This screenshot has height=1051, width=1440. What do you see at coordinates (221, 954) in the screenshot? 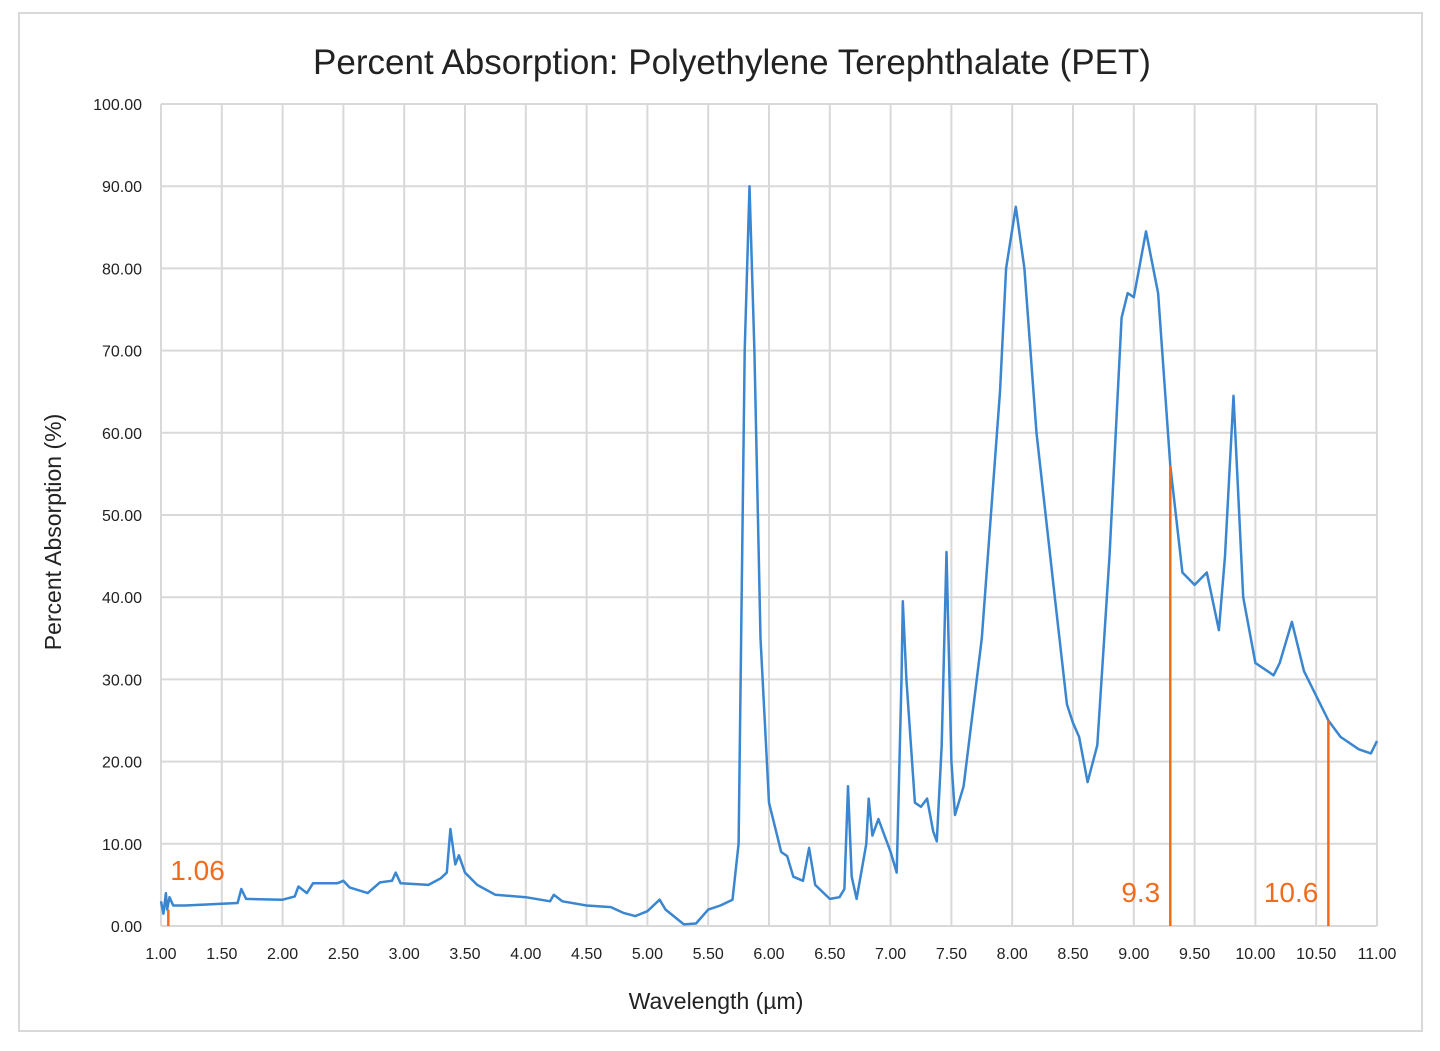
I see `x-tick-label: 1.50` at bounding box center [221, 954].